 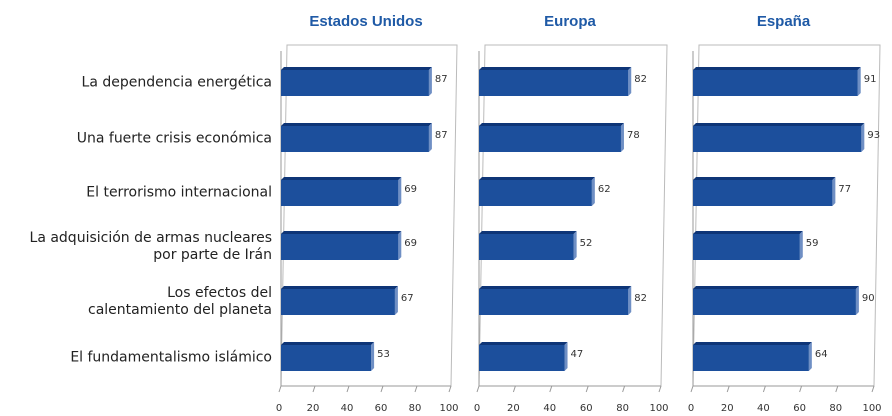 I want to click on panel-title: Estados Unidos, so click(x=365, y=21).